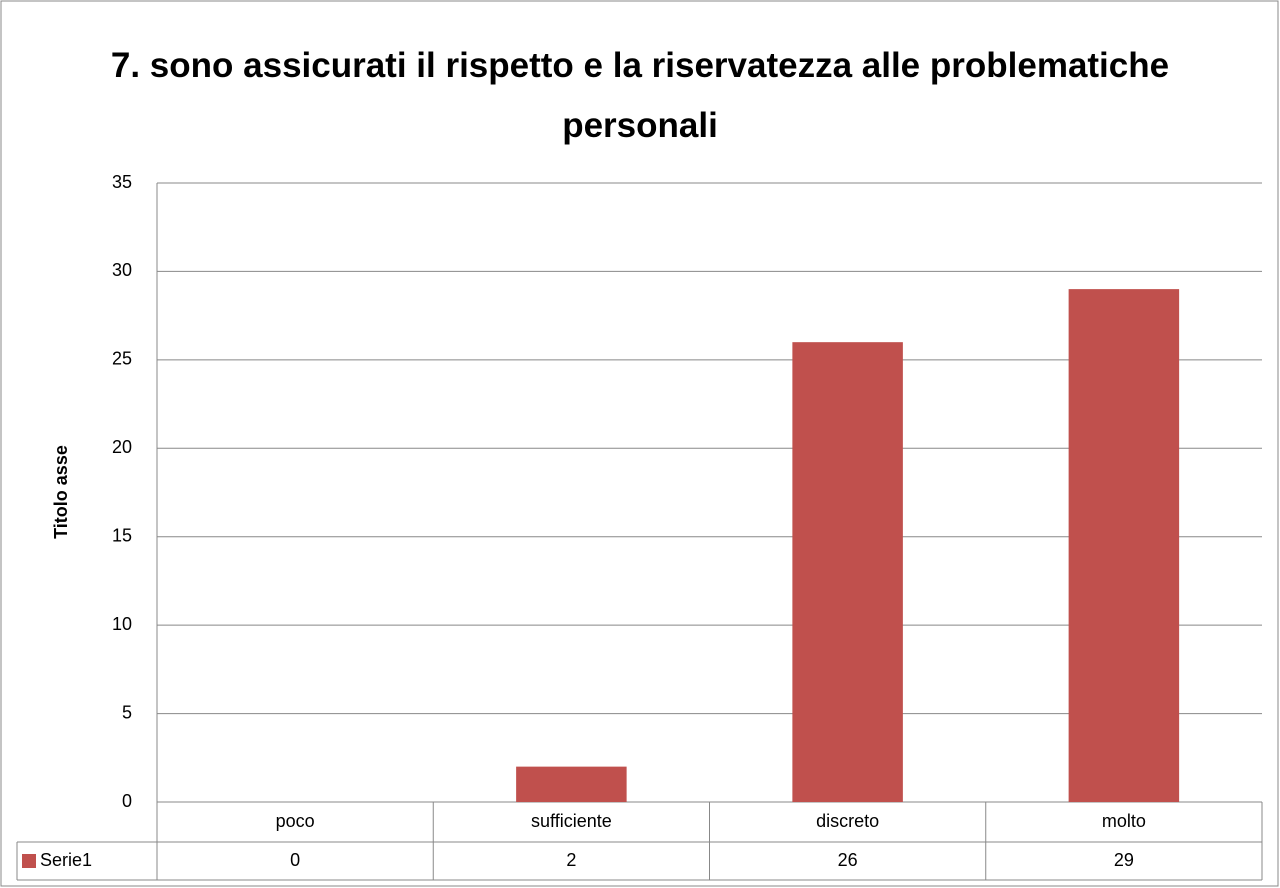 The height and width of the screenshot is (888, 1280). What do you see at coordinates (122, 535) in the screenshot?
I see `y-tick-label: 15` at bounding box center [122, 535].